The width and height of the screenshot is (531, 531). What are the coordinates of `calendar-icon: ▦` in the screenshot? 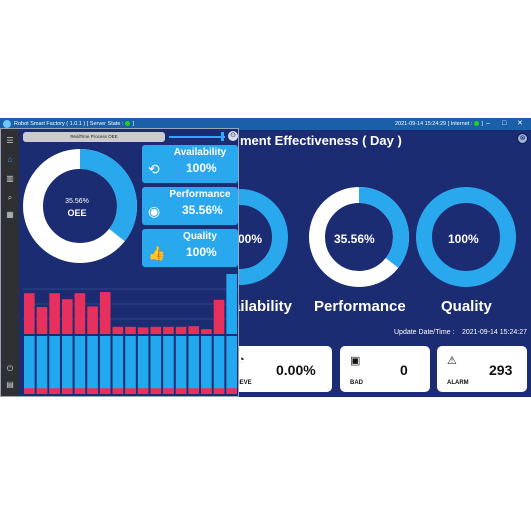 It's located at (10, 214).